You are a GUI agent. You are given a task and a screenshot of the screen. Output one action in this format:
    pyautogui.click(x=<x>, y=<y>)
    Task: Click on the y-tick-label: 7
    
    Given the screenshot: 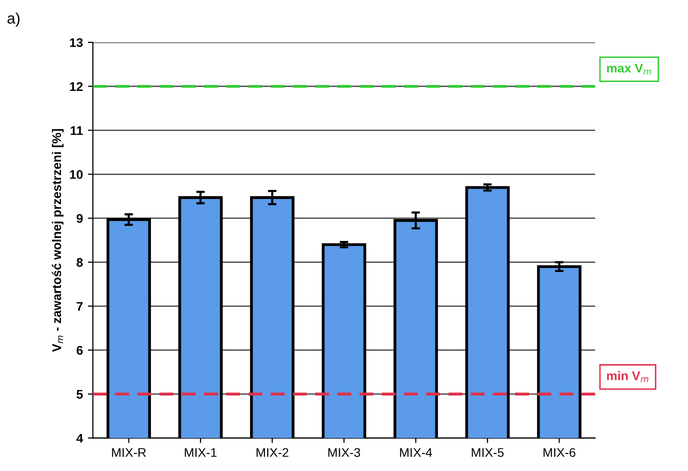 What is the action you would take?
    pyautogui.click(x=79, y=306)
    